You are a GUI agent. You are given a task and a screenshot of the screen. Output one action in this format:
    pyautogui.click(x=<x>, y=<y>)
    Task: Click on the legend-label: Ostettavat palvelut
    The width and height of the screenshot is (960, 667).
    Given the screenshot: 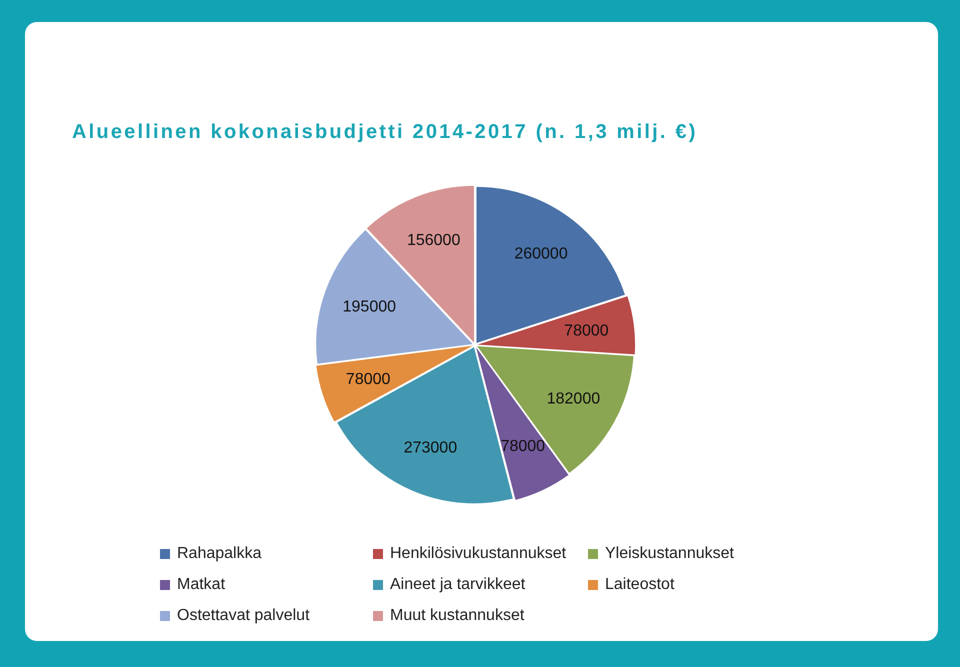 What is the action you would take?
    pyautogui.click(x=243, y=616)
    